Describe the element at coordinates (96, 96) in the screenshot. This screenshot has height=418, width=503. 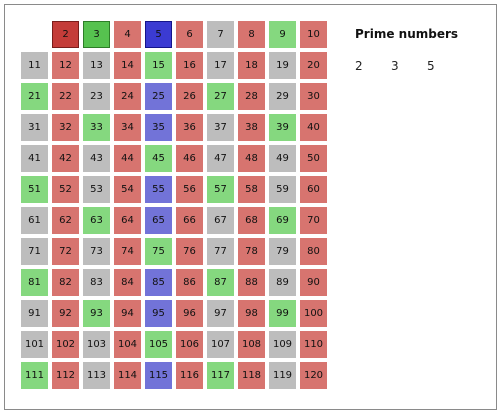
I see `number-cell-23: 23` at that location.